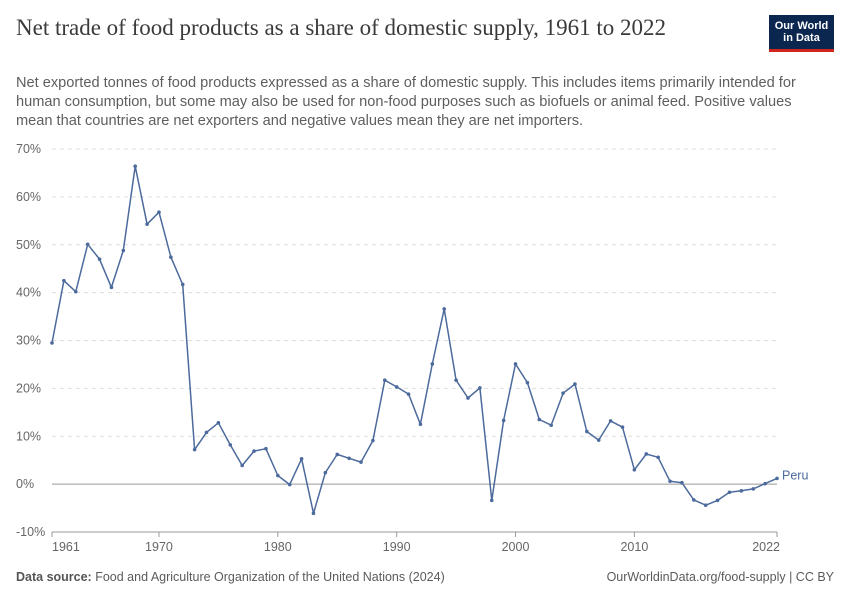 Image resolution: width=850 pixels, height=600 pixels. I want to click on y-tick-label: 0%, so click(25, 484).